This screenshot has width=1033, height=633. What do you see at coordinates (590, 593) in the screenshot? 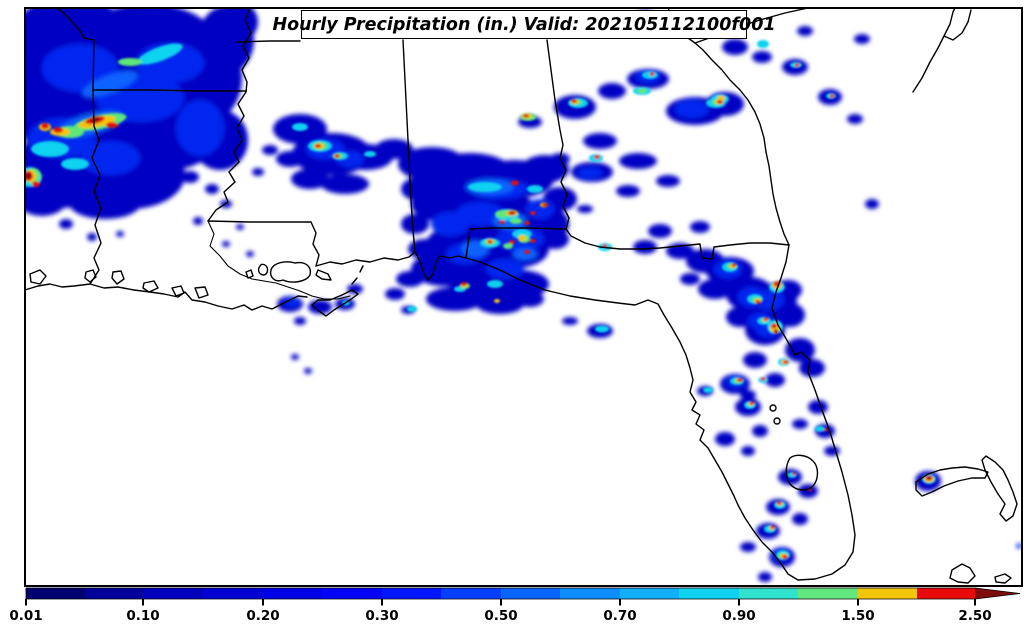
I see `colorbar-segment-0.60` at bounding box center [590, 593].